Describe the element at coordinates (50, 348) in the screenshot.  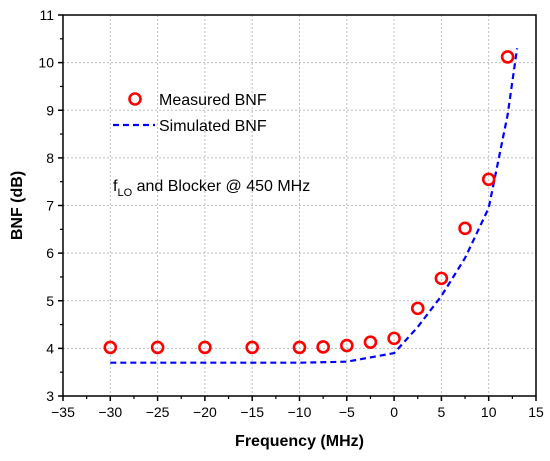
I see `y-tick-label: 4` at that location.